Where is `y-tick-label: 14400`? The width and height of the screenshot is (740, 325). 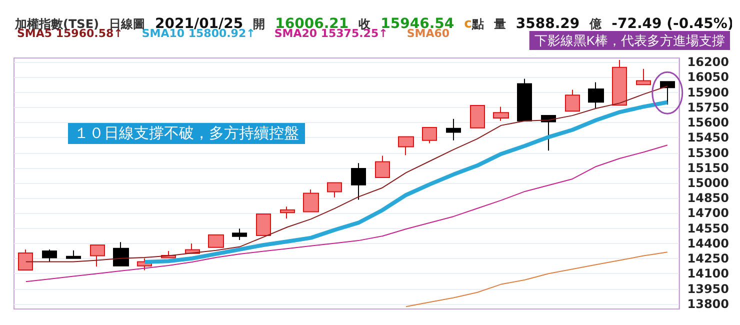
y-tick-label: 14400 is located at coordinates (708, 243).